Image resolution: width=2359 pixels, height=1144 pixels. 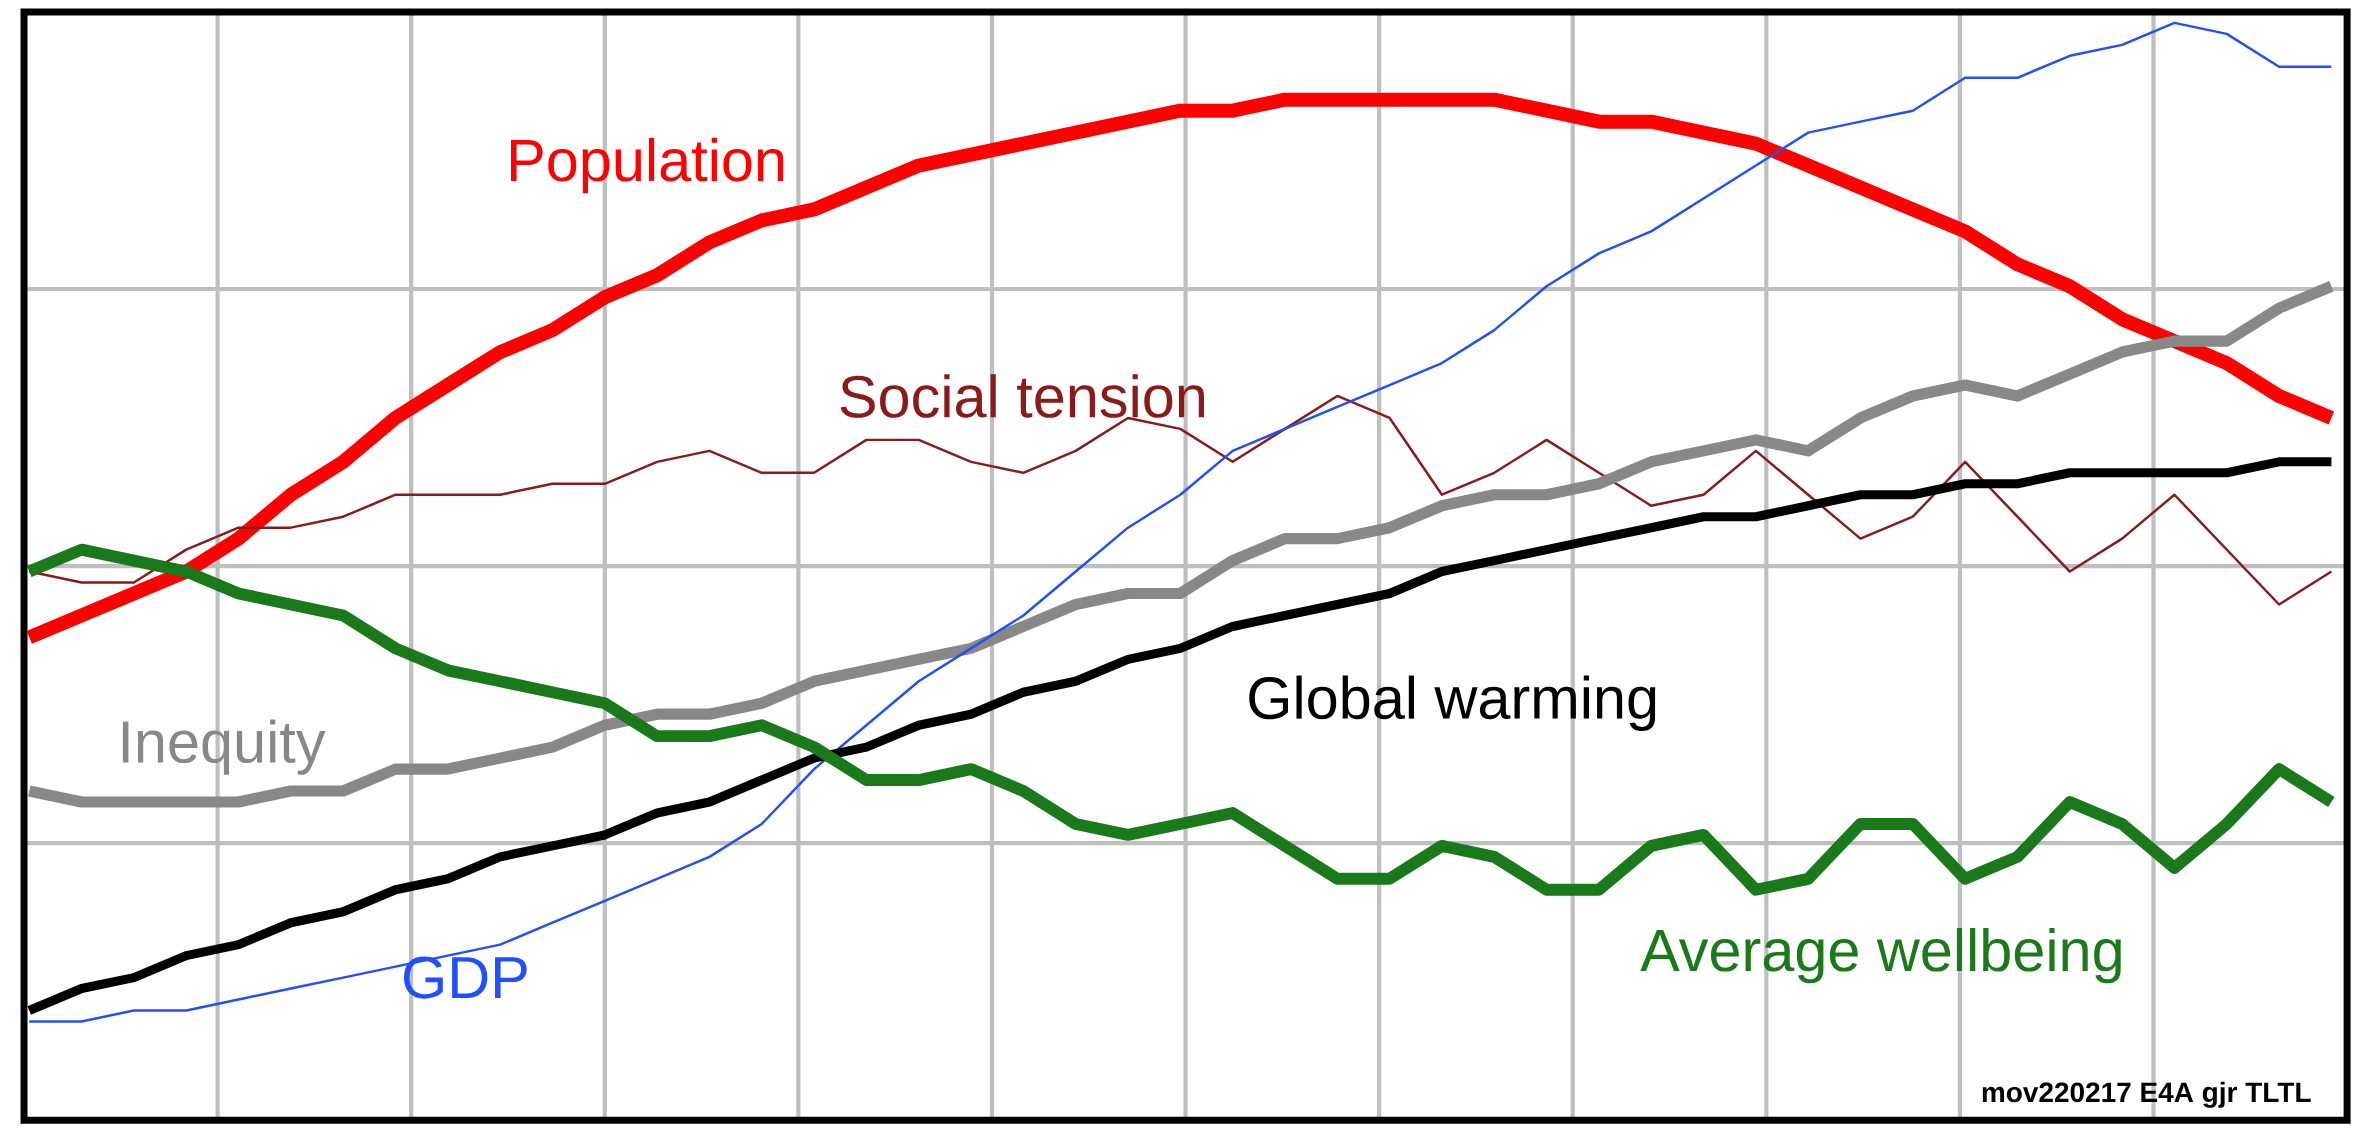 What do you see at coordinates (1880, 955) in the screenshot?
I see `series-label: Average wellbeing` at bounding box center [1880, 955].